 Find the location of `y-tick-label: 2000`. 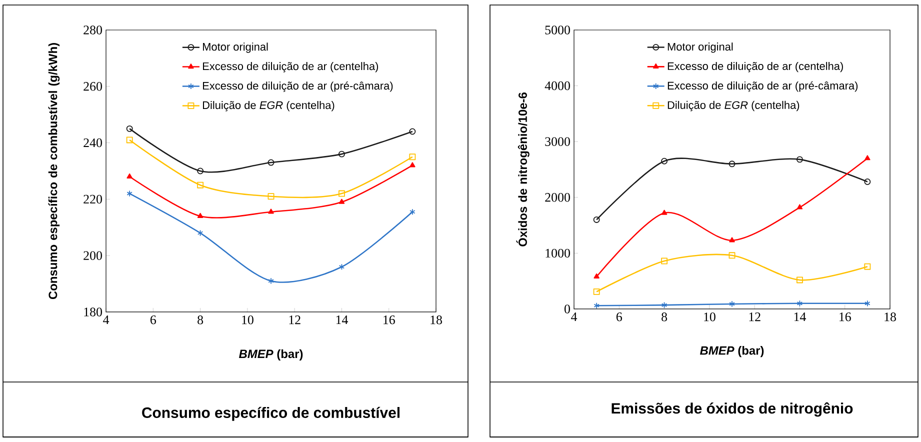

y-tick-label: 2000 is located at coordinates (557, 197).